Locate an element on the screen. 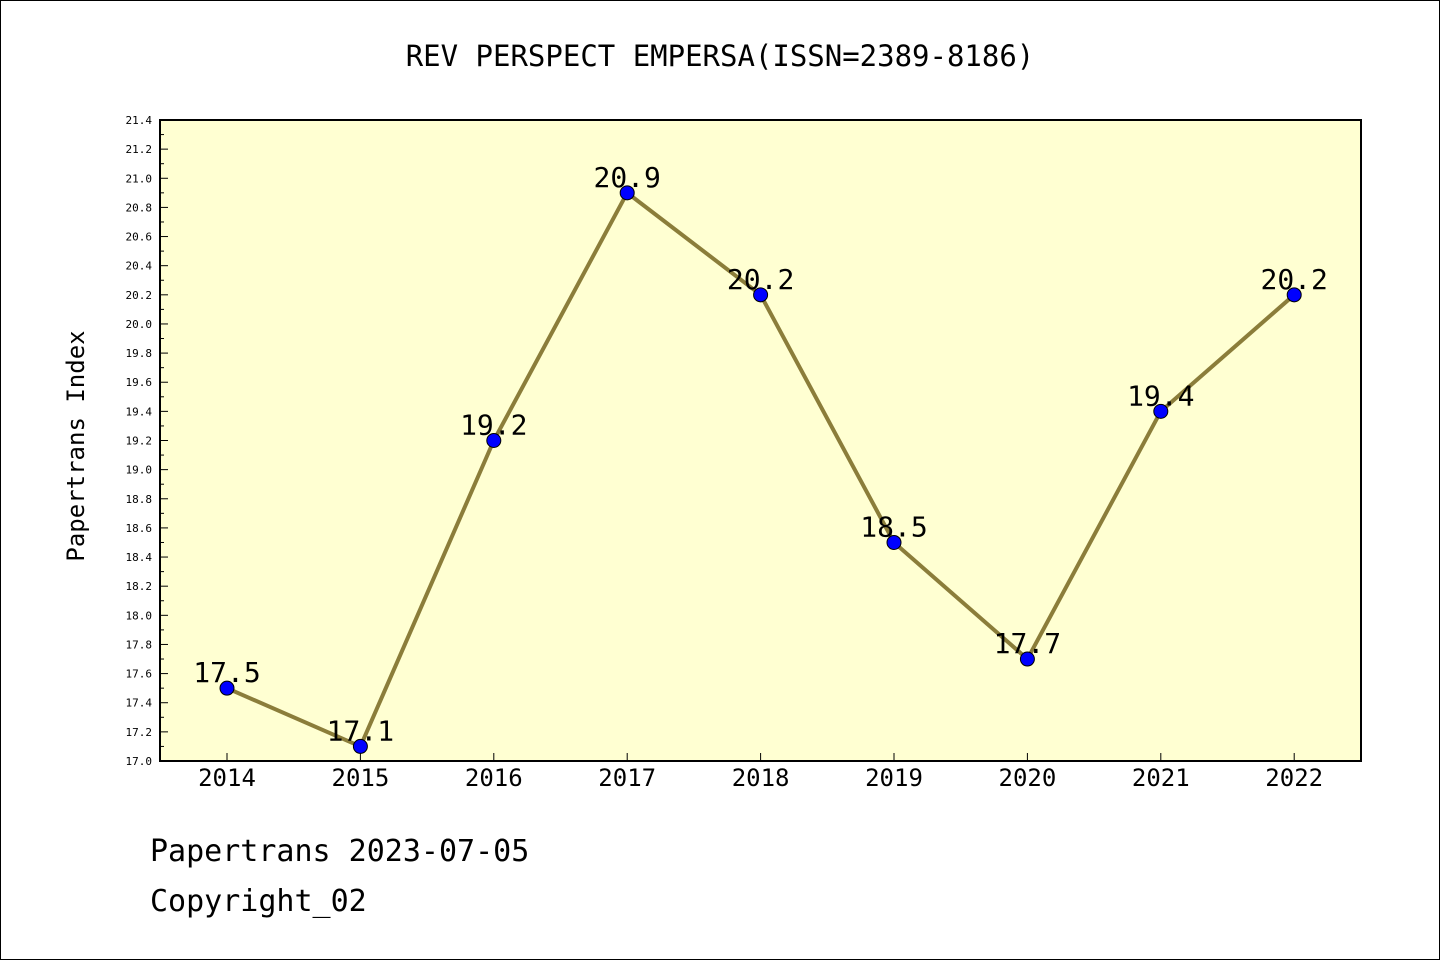  y-tick-label: 20.2 is located at coordinates (139, 295).